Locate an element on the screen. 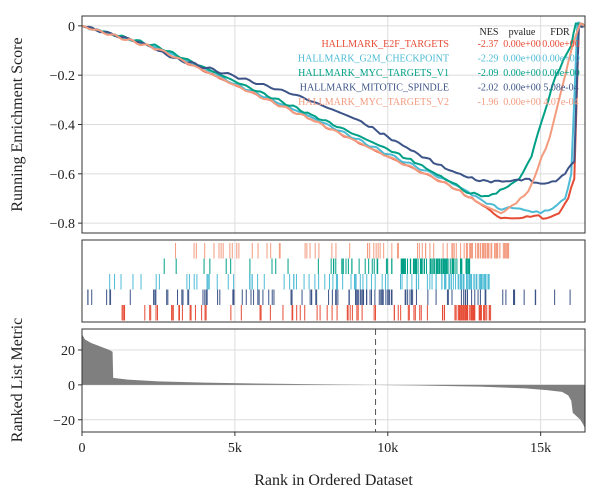 The width and height of the screenshot is (595, 496). stats-row-name: HALLMARK_E2F_TARGETS is located at coordinates (385, 44).